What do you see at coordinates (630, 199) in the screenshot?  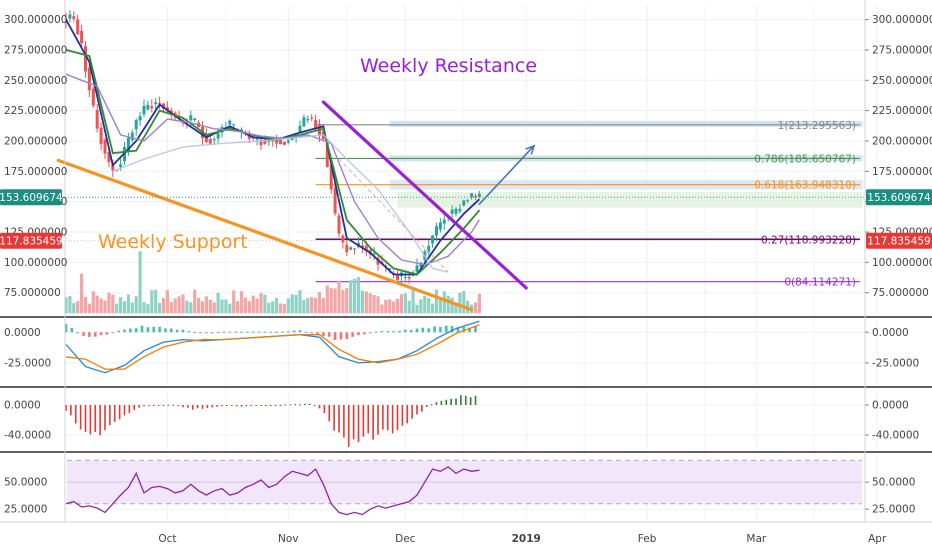 I see `fib-zone-green` at bounding box center [630, 199].